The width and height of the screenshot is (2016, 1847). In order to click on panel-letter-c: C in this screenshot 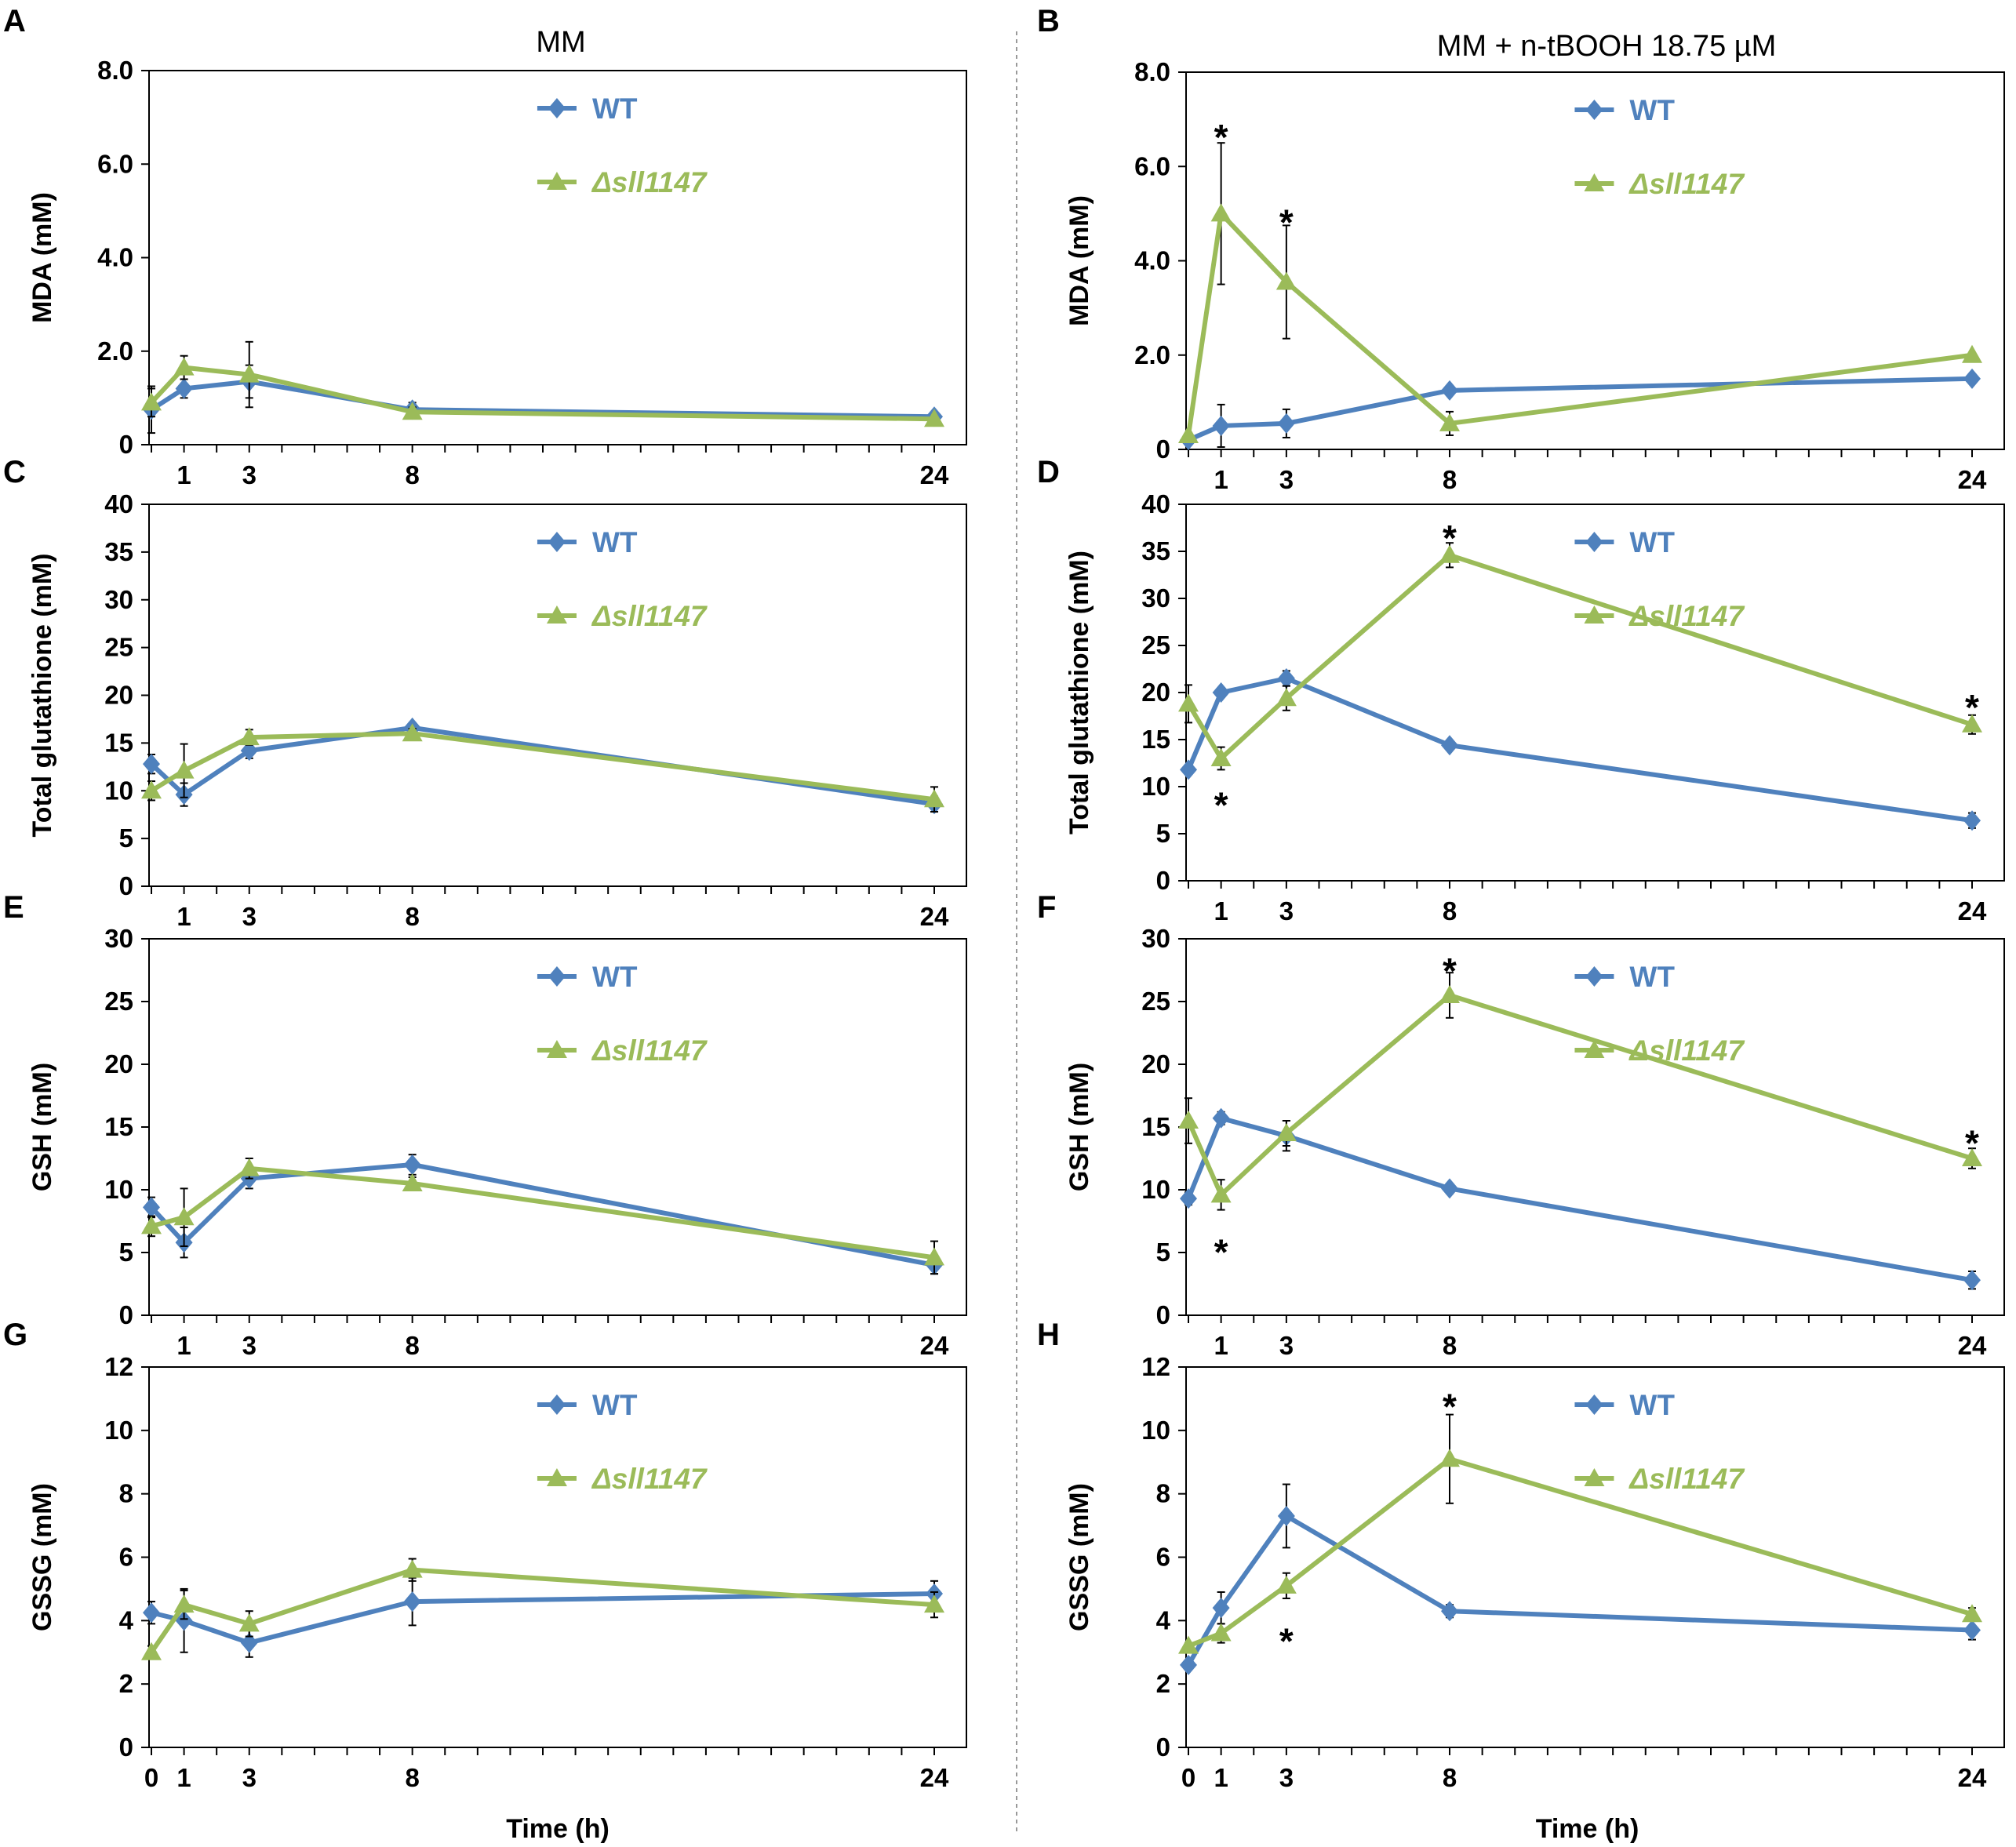, I will do `click(14, 472)`.